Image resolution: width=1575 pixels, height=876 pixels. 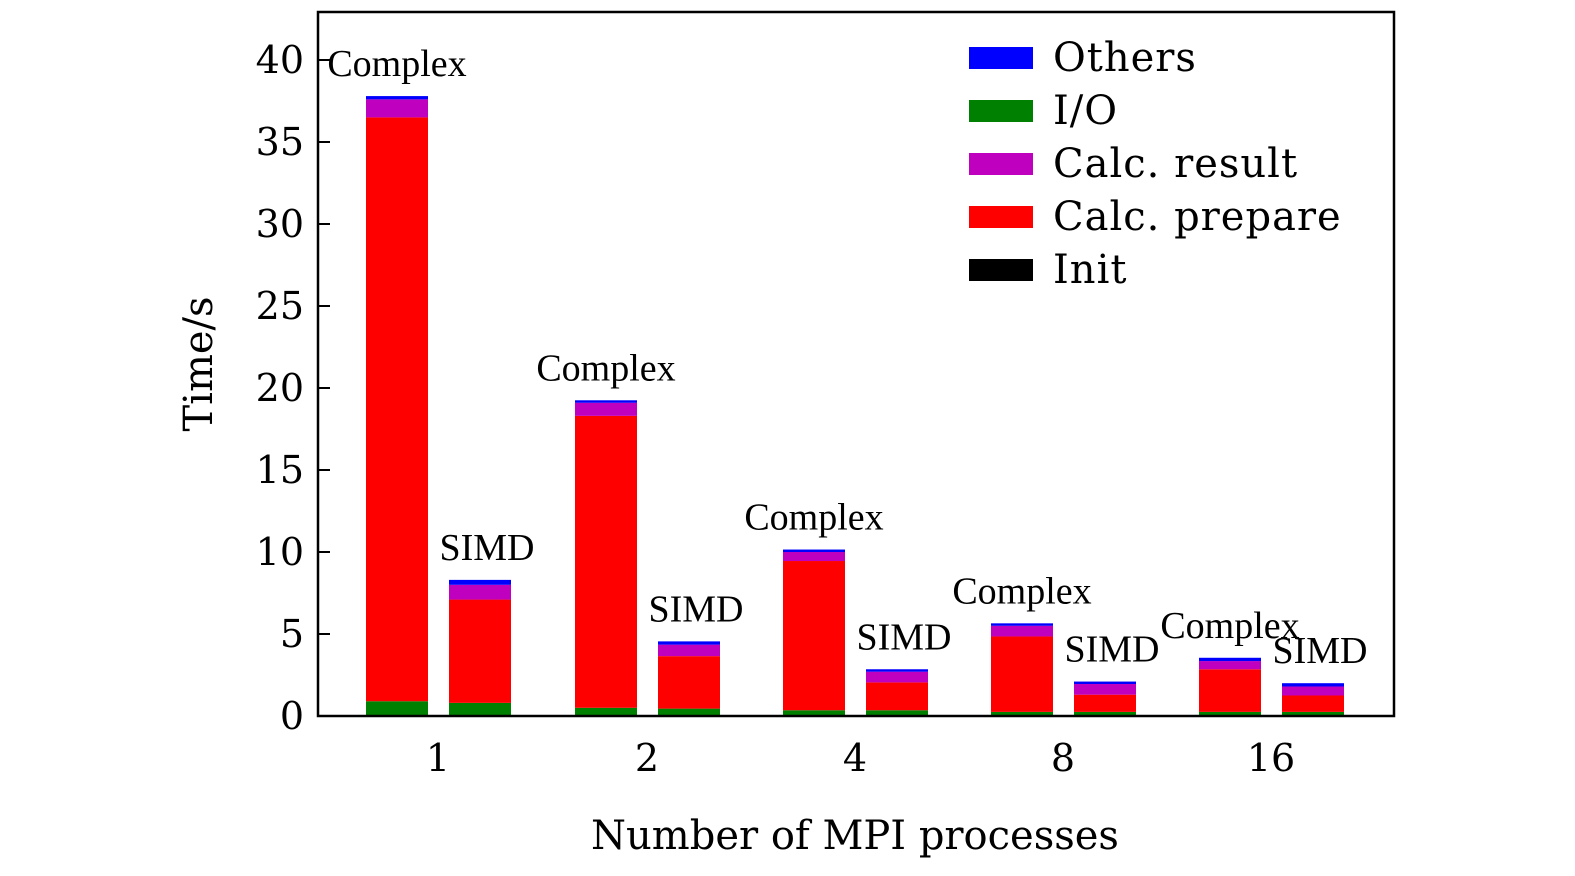 What do you see at coordinates (1090, 270) in the screenshot?
I see `legend-label-init: Init` at bounding box center [1090, 270].